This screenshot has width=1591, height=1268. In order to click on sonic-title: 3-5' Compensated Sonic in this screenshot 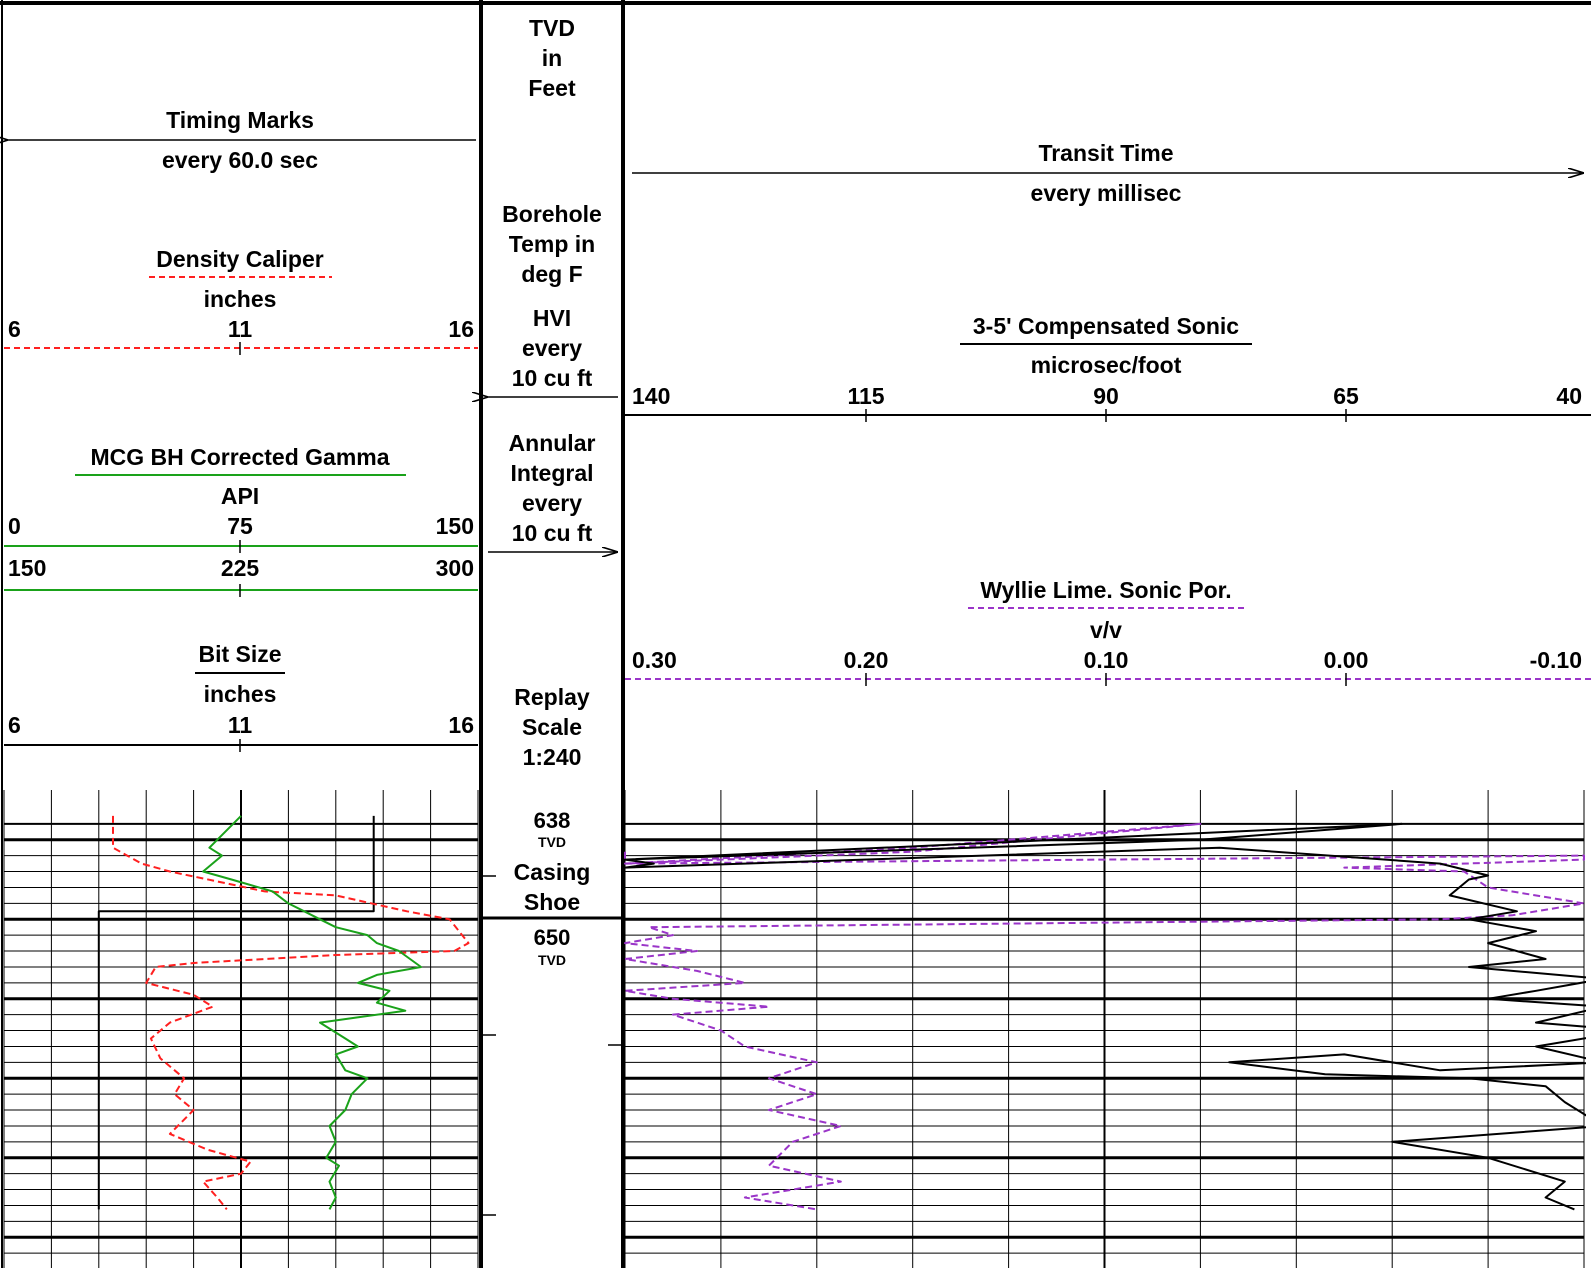, I will do `click(1106, 326)`.